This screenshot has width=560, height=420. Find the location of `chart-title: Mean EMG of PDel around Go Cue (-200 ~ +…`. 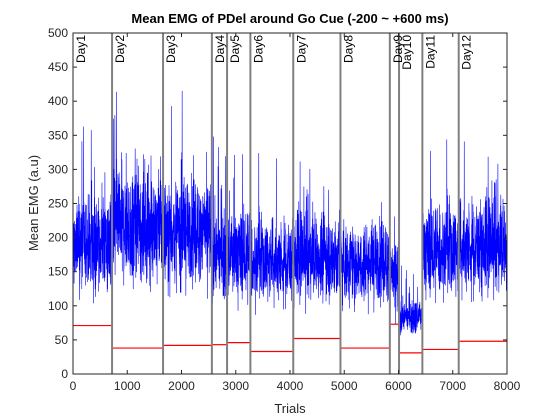

chart-title: Mean EMG of PDel around Go Cue (-200 ~ +… is located at coordinates (289, 18).